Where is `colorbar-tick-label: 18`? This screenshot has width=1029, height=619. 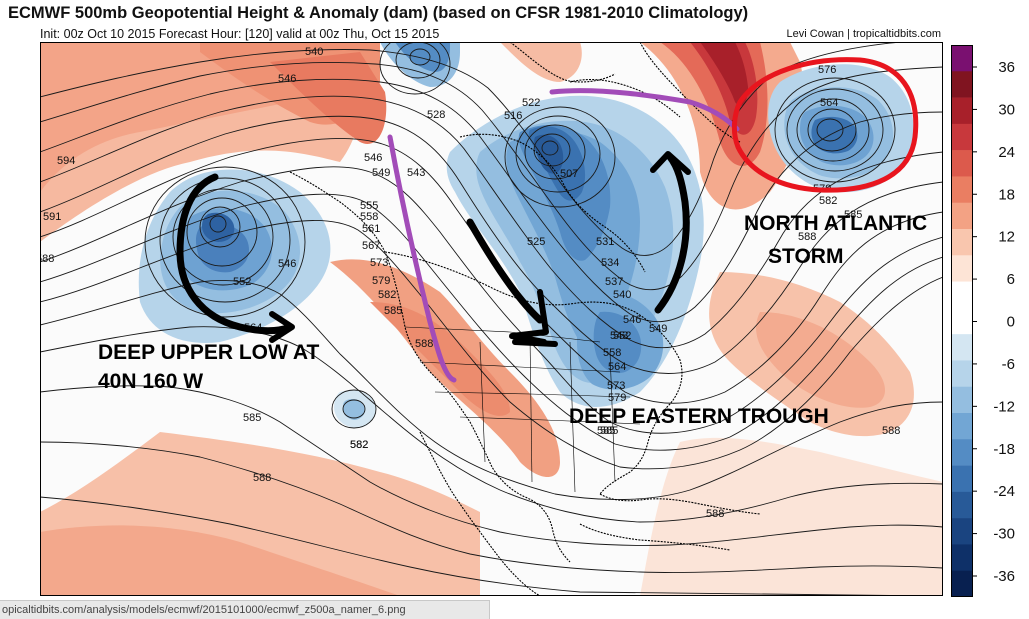
colorbar-tick-label: 18 is located at coordinates (1006, 194).